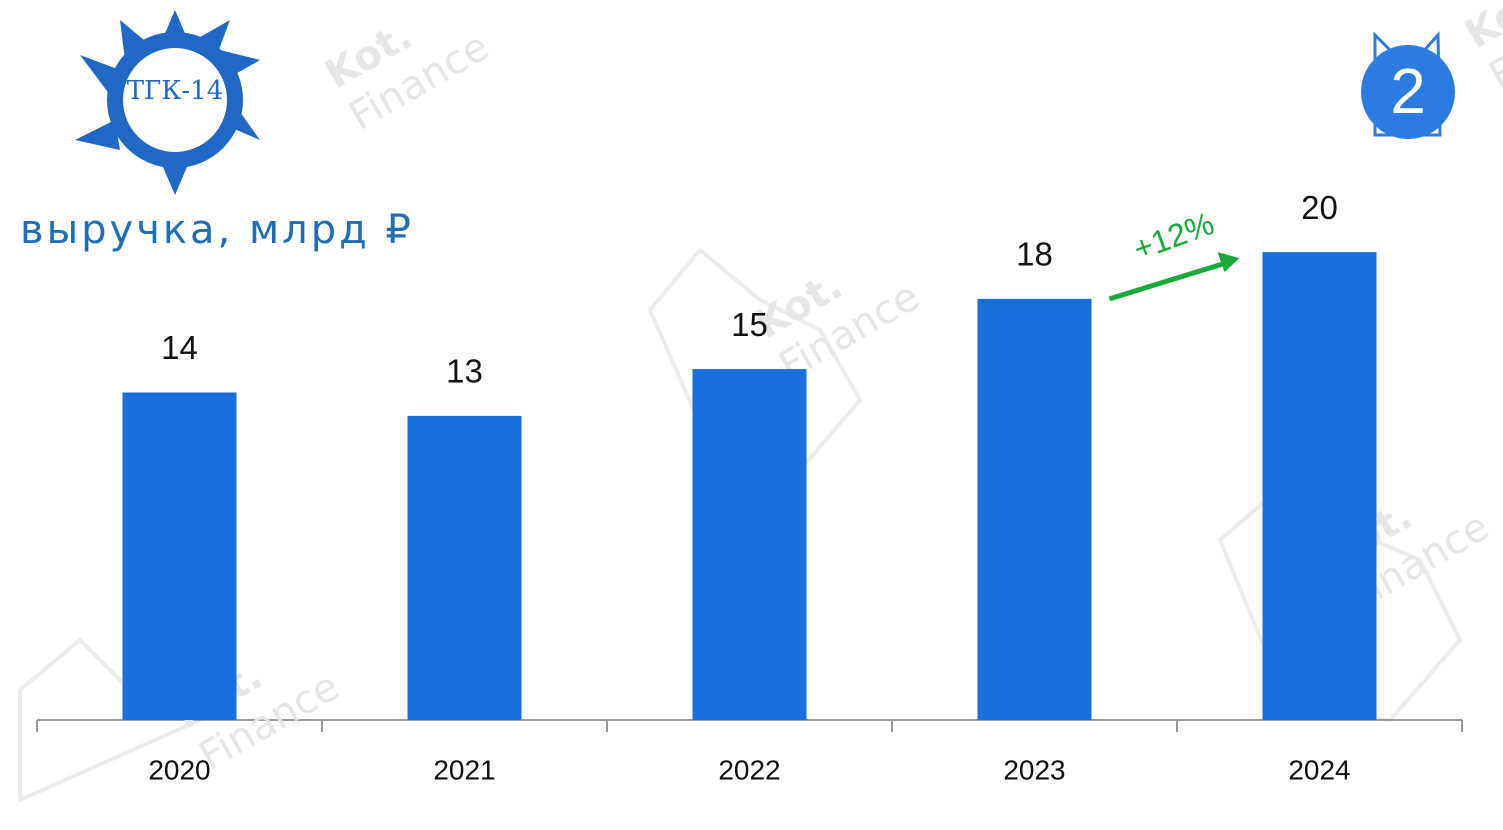 The height and width of the screenshot is (830, 1503). I want to click on x-tick-label: 2021, so click(464, 769).